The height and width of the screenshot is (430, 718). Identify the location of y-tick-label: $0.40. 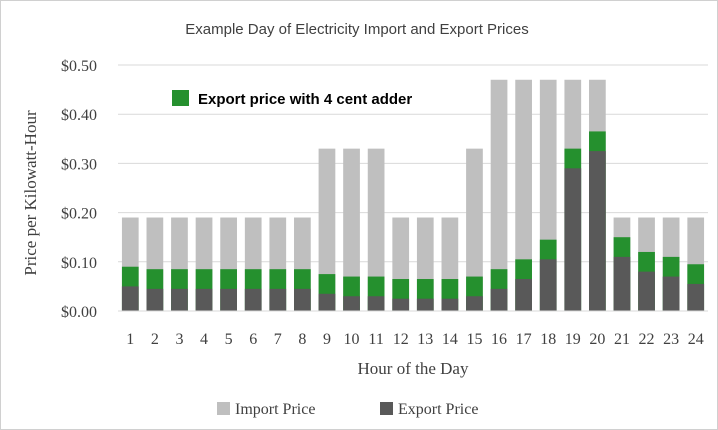
(79, 115).